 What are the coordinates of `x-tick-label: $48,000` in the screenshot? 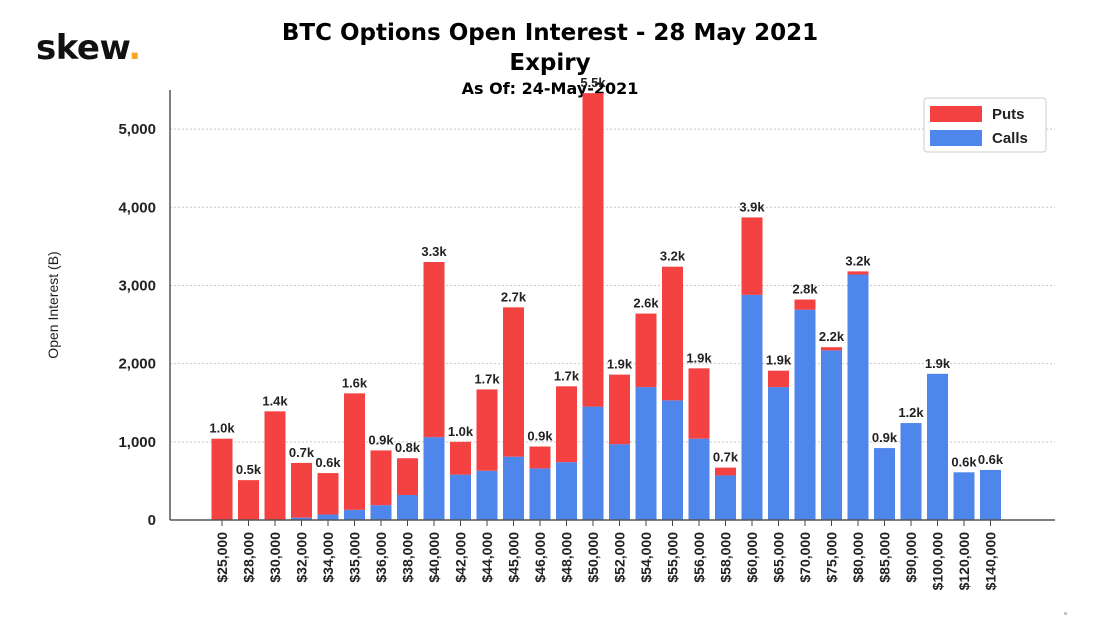 It's located at (567, 557).